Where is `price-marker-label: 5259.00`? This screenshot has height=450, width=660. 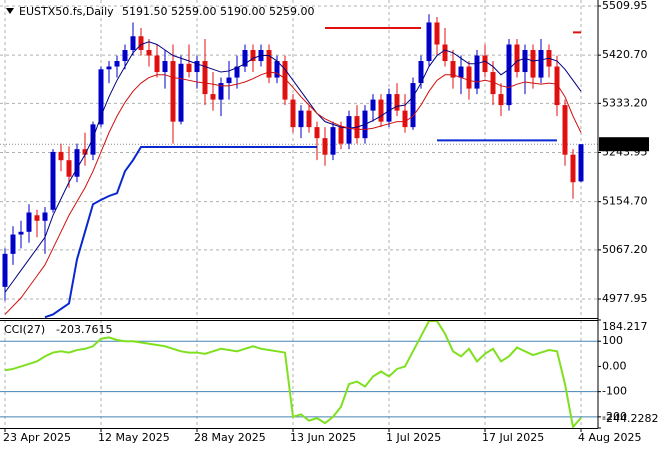
price-marker-label: 5259.00 is located at coordinates (625, 143).